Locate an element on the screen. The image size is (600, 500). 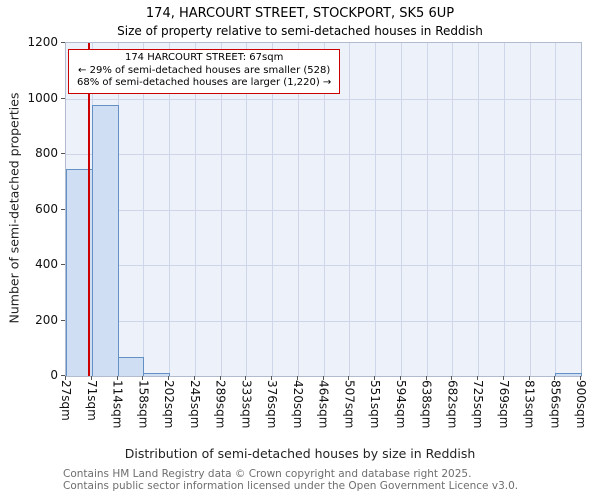
x-tick-label: 813sqm is located at coordinates (529, 404).